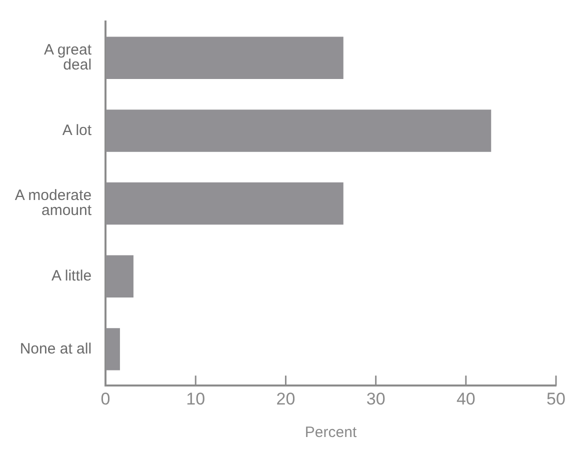  Describe the element at coordinates (196, 398) in the screenshot. I see `x-tick-label: 10` at that location.